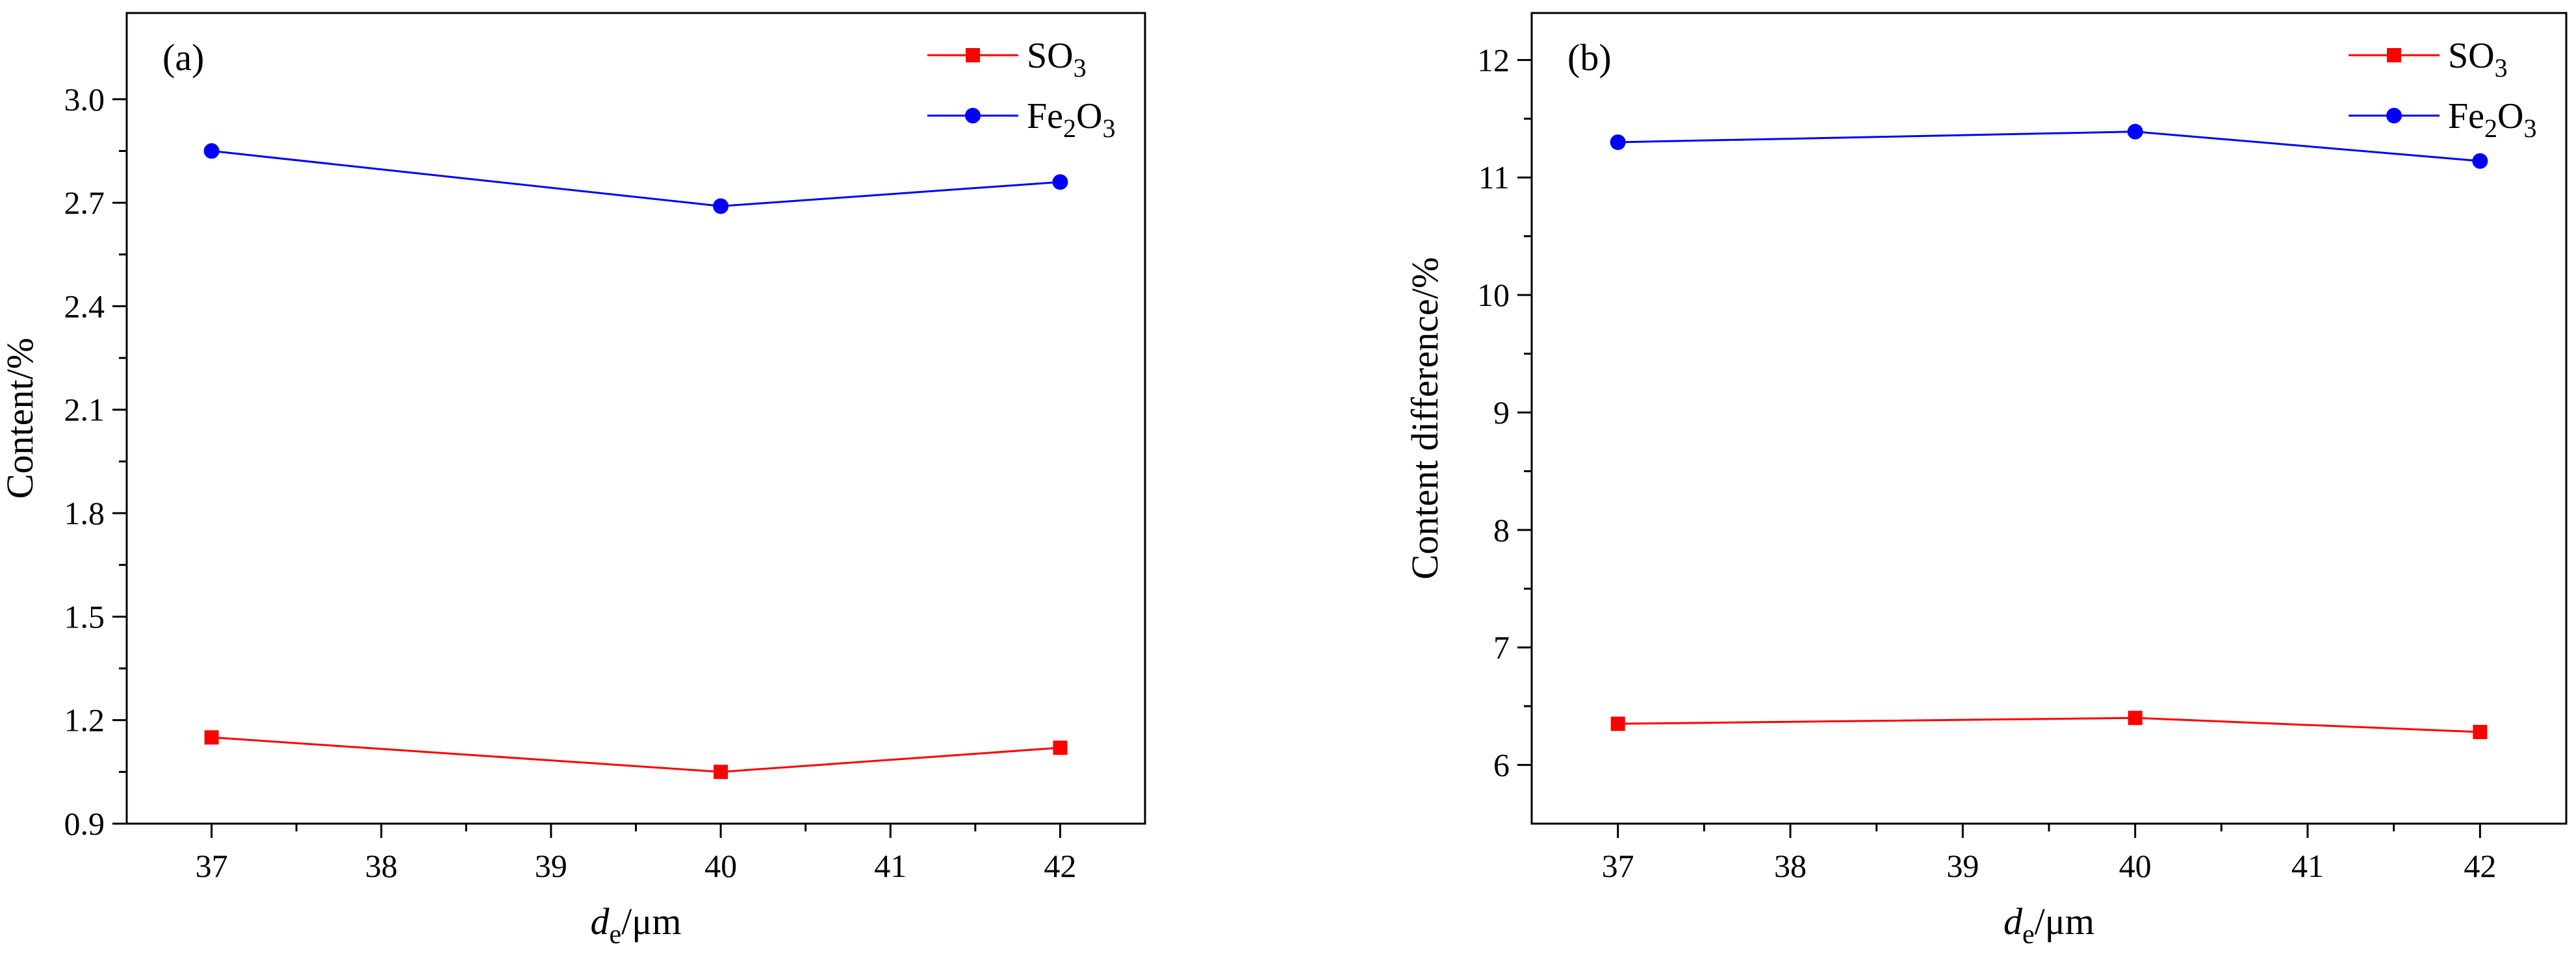  Describe the element at coordinates (20, 418) in the screenshot. I see `y-axis-title: Content/%` at that location.